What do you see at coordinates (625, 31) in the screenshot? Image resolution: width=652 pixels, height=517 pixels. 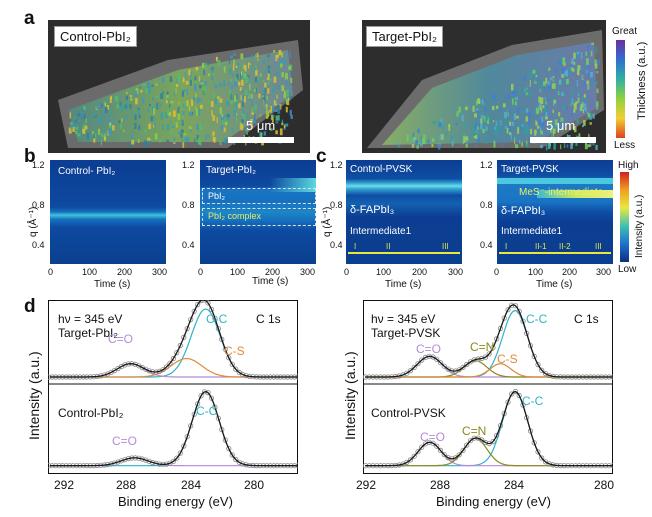 I see `colorbar-great-label: Great` at bounding box center [625, 31].